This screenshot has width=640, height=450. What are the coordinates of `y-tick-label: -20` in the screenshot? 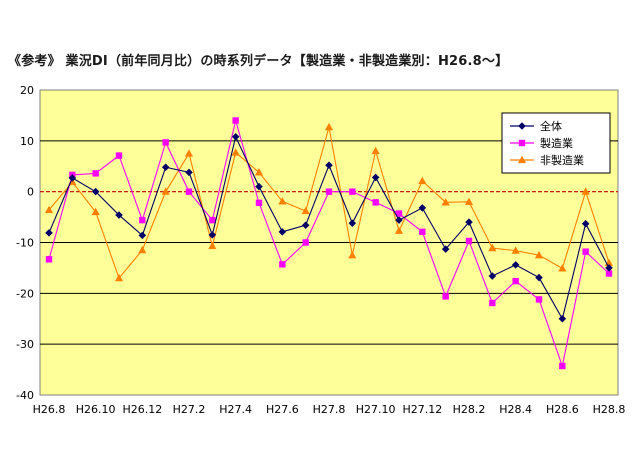 It's located at (25, 293).